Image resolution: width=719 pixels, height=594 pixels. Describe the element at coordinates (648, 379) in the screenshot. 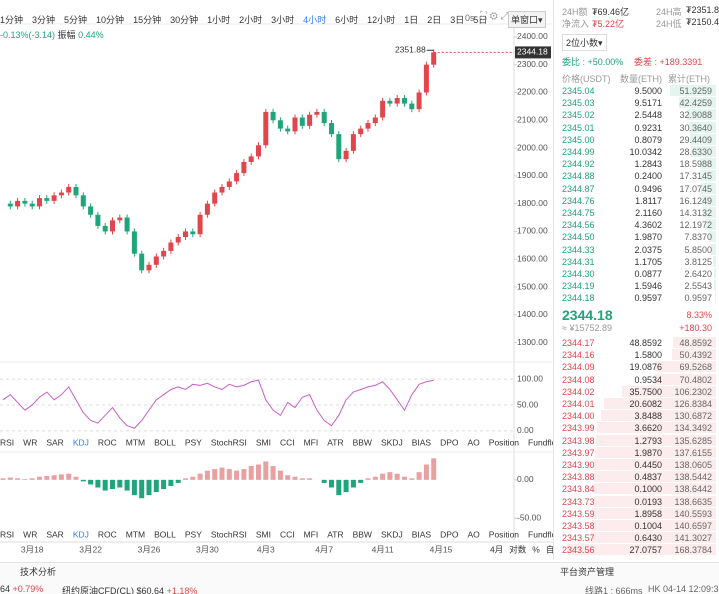

I see `quantity: 0.9534` at that location.